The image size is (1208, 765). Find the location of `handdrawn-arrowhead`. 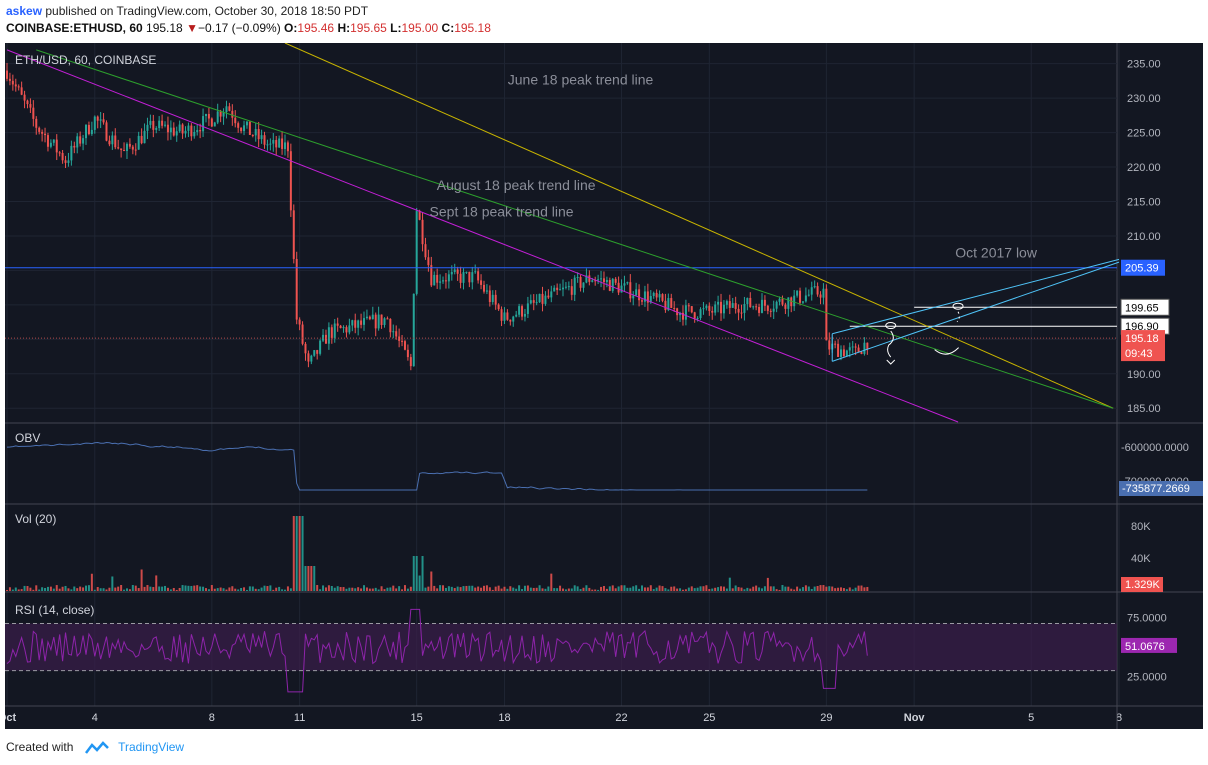

handdrawn-arrowhead is located at coordinates (891, 362).